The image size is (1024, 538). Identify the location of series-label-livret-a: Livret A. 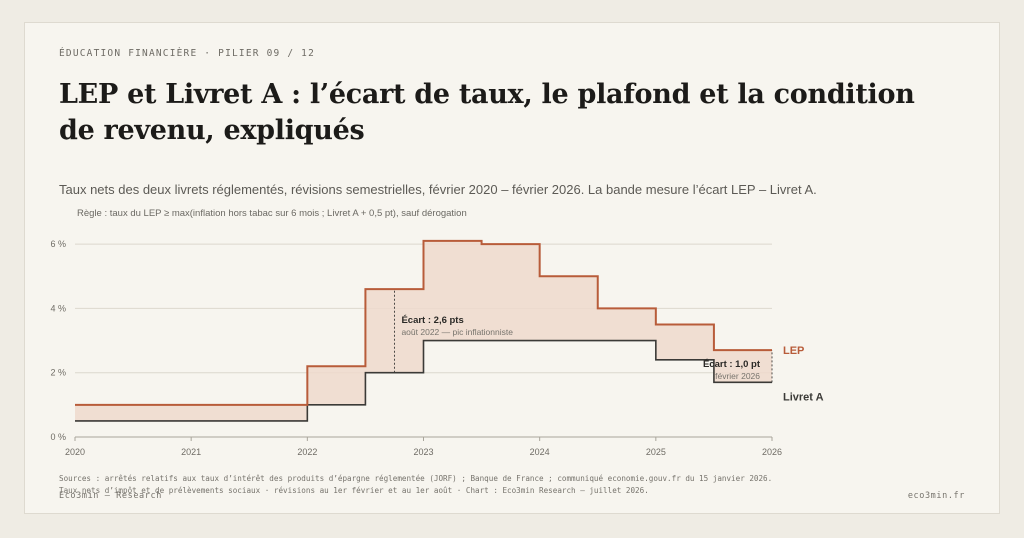
(803, 397).